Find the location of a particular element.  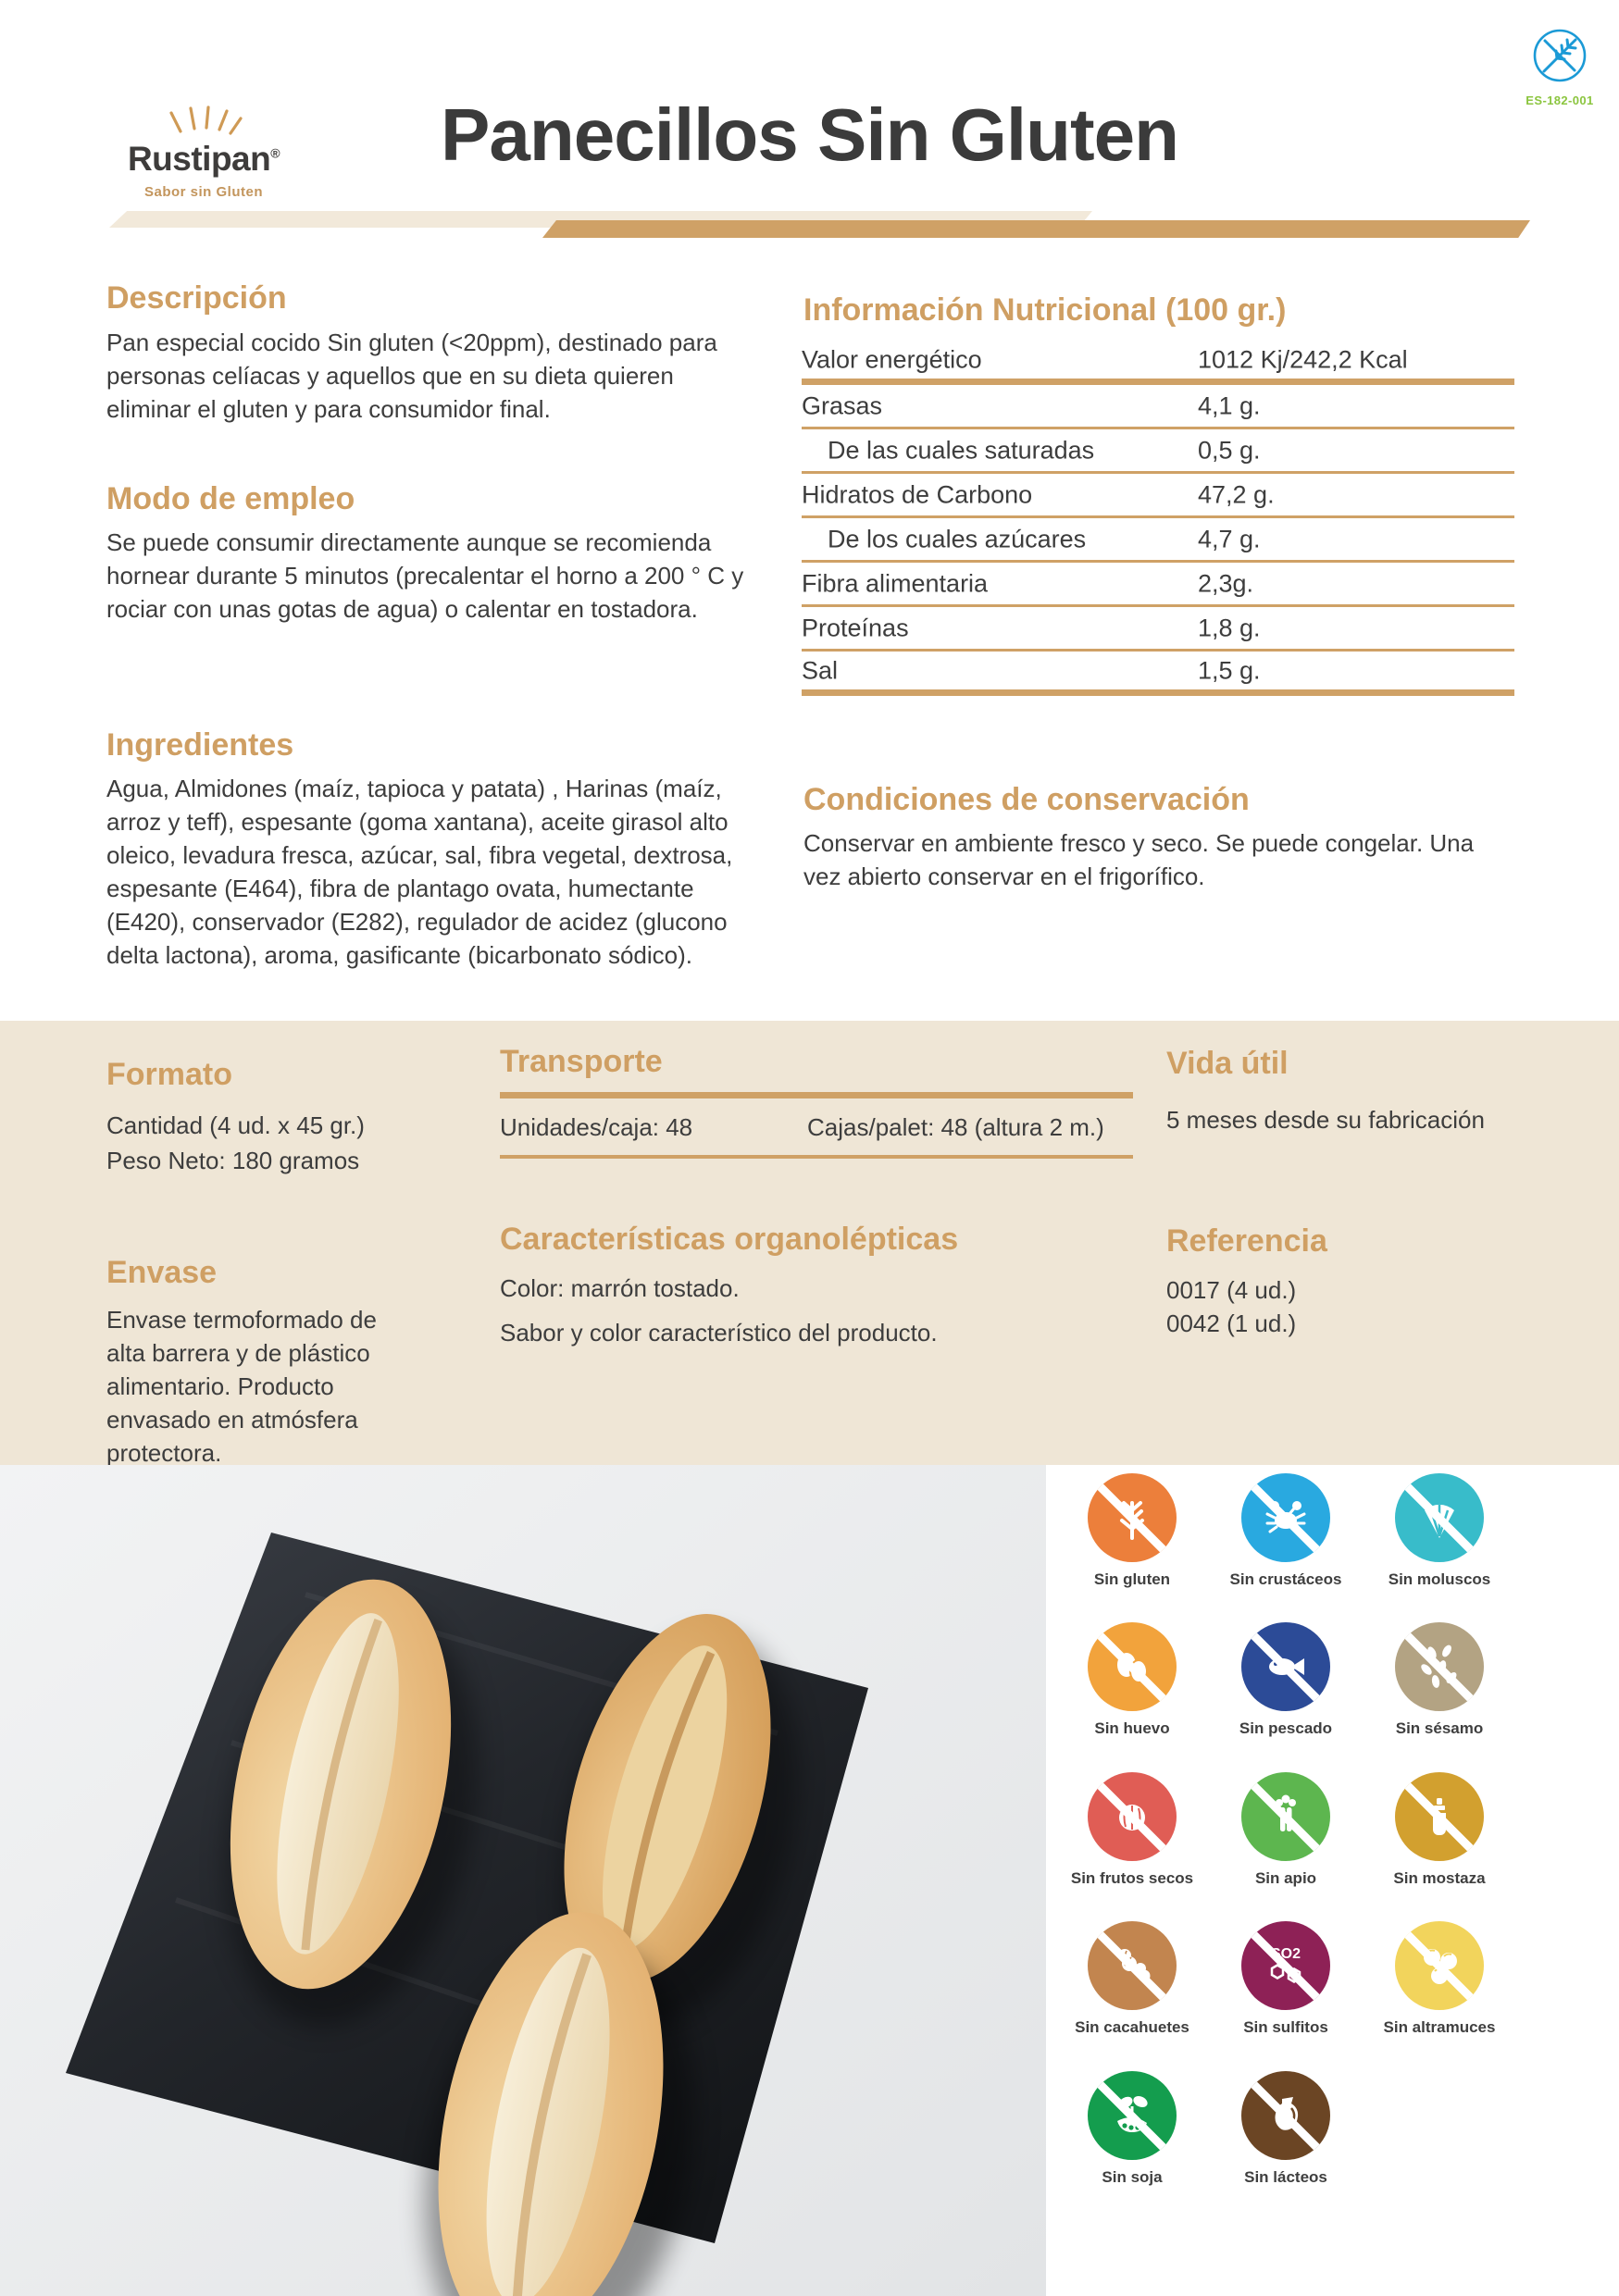

allergen-sin-gluten: Sin gluten is located at coordinates (1132, 1531).